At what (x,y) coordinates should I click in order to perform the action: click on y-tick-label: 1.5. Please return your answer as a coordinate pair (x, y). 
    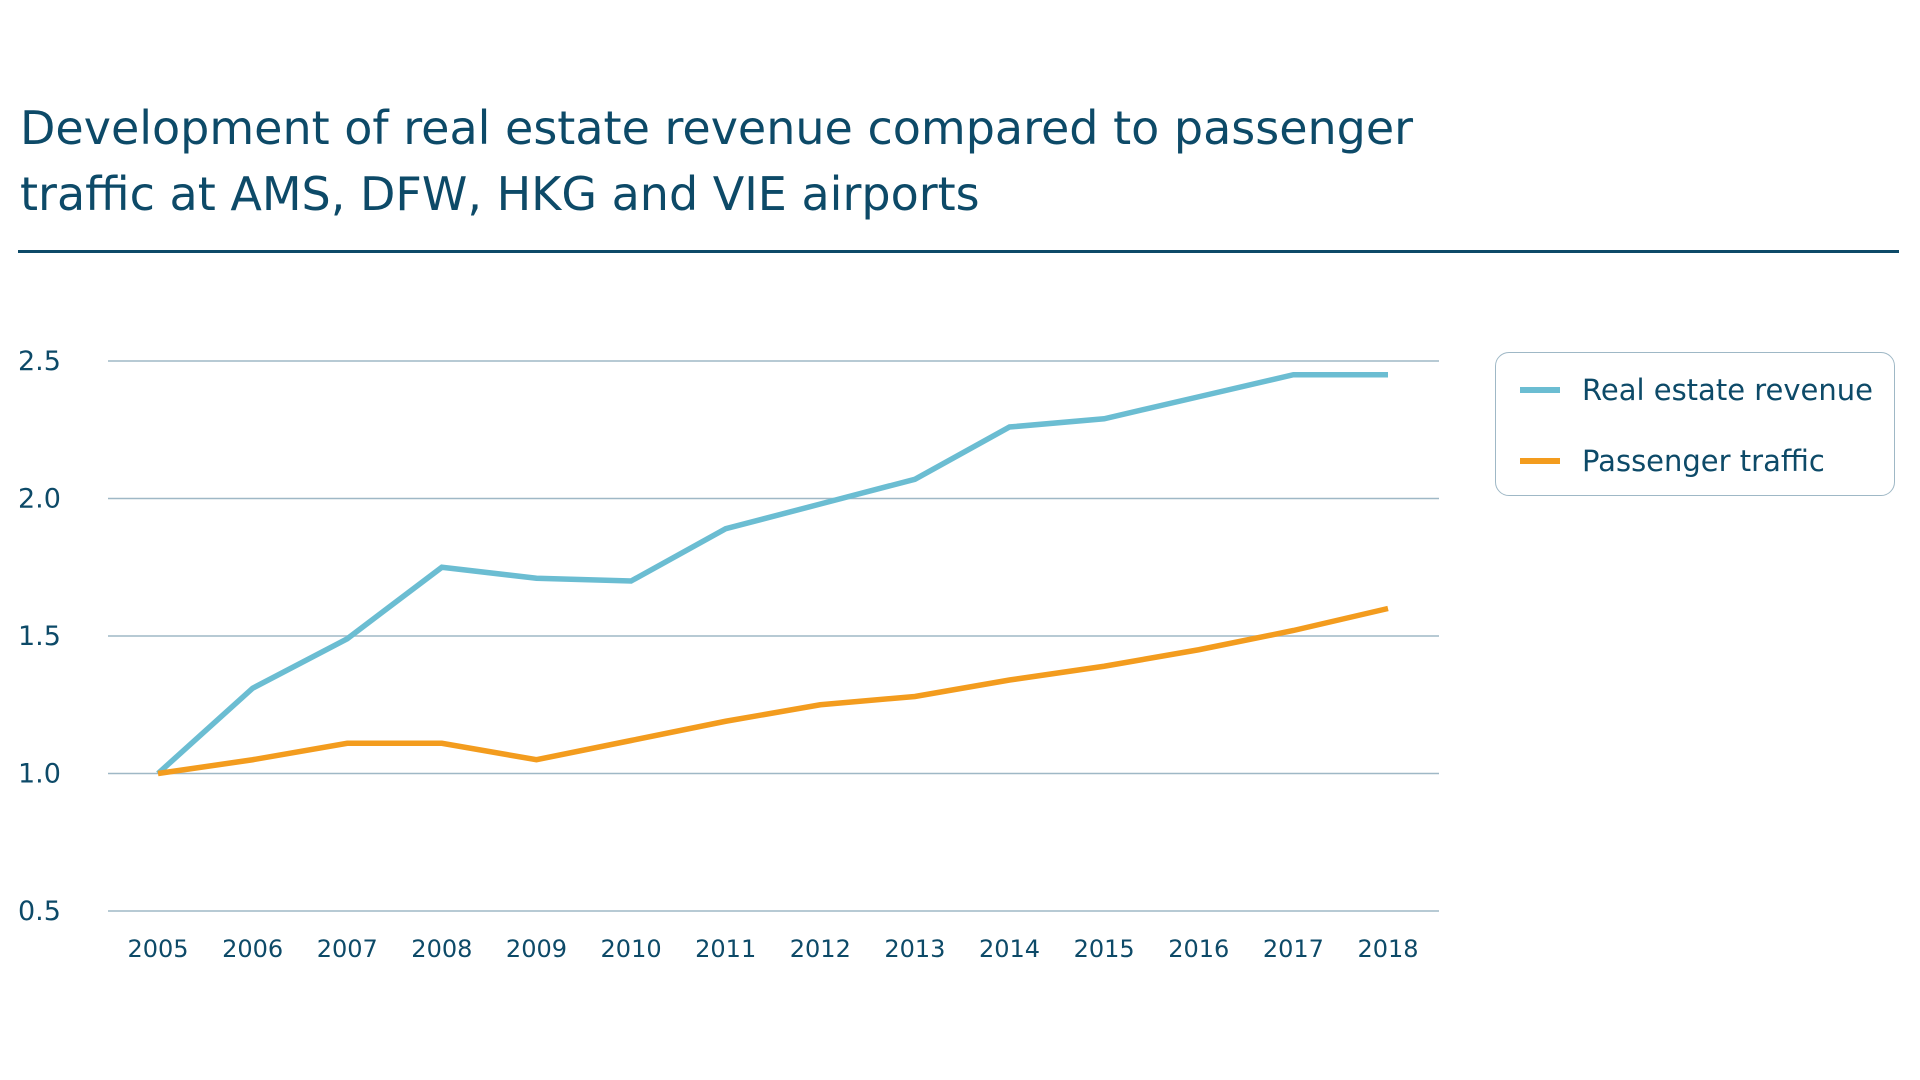
    Looking at the image, I should click on (39, 636).